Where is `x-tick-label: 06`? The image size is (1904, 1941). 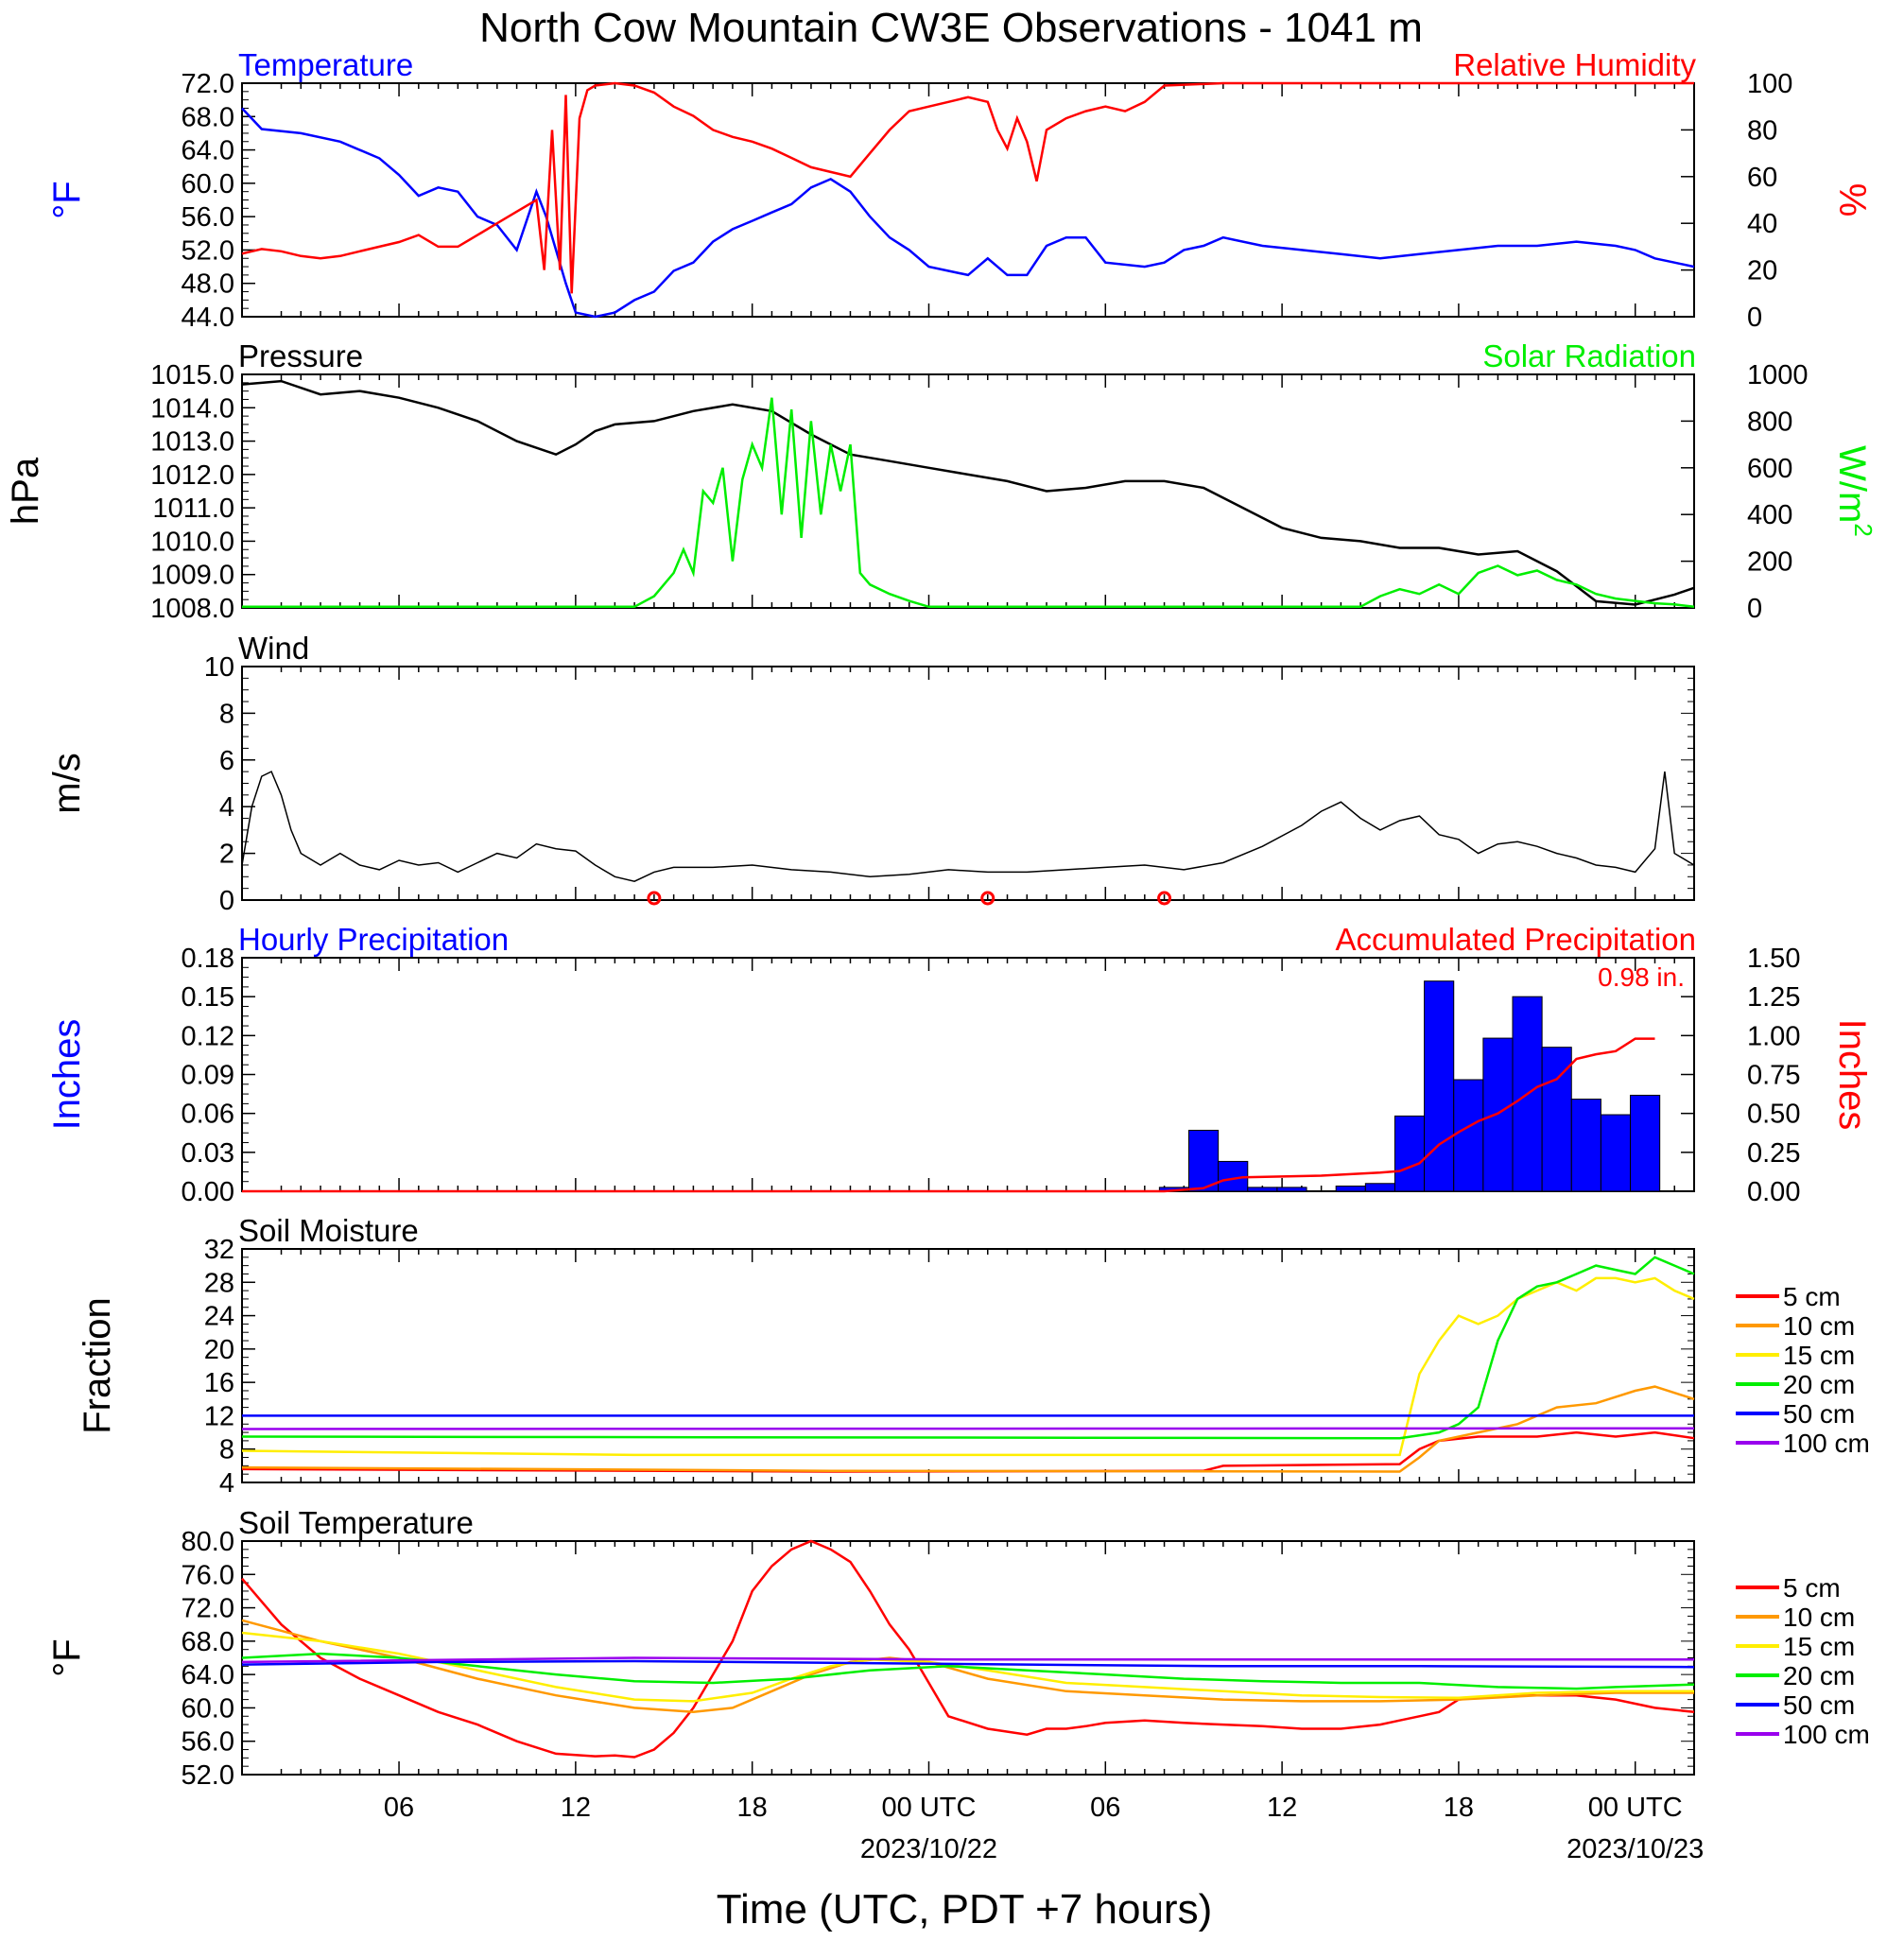
x-tick-label: 06 is located at coordinates (1105, 1808).